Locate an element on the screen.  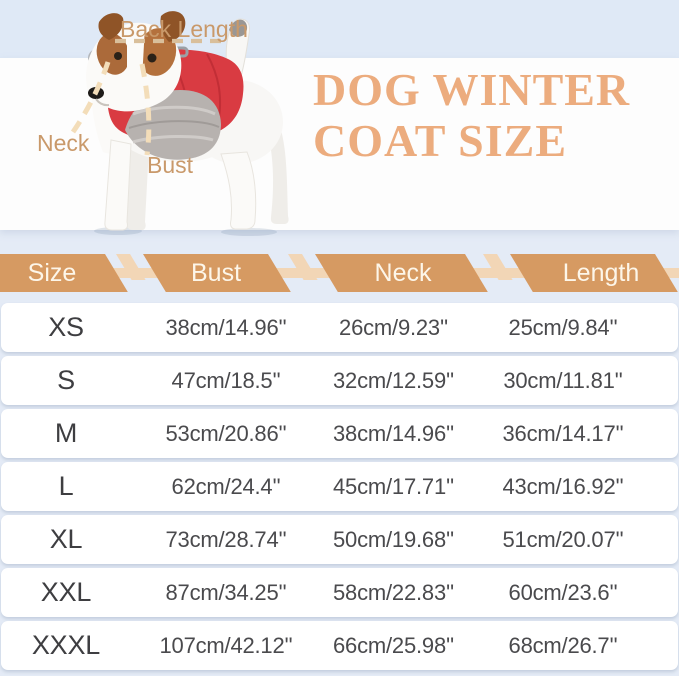
bust-line is located at coordinates (145, 109).